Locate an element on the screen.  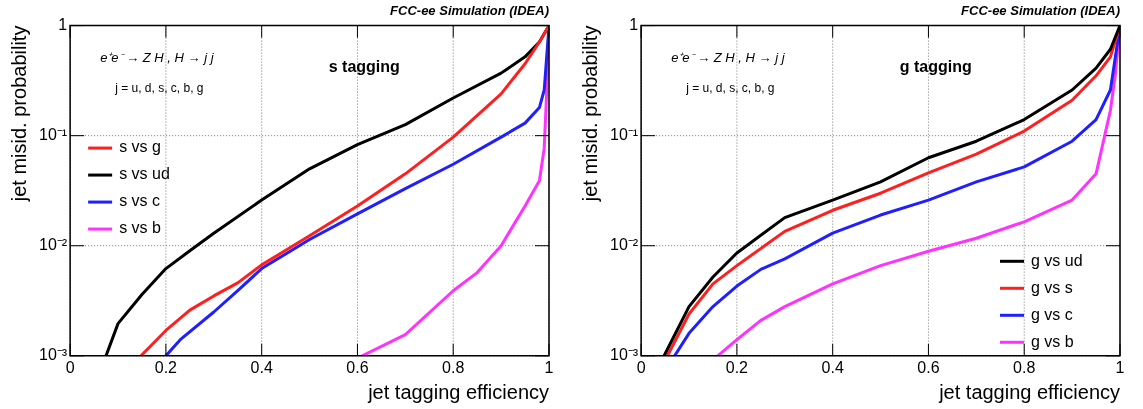
legend-label: s vs c is located at coordinates (140, 201).